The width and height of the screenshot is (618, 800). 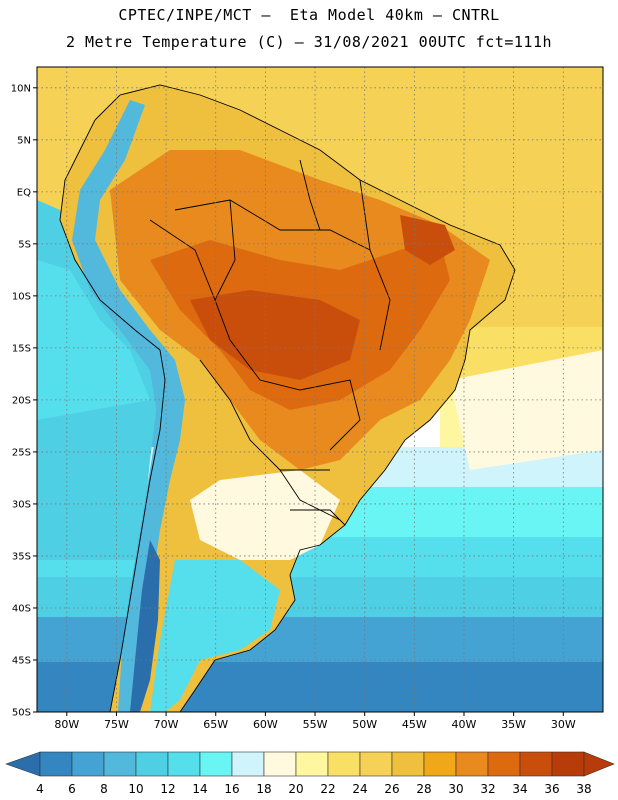 I want to click on andes-cold-strip, so click(x=128, y=406).